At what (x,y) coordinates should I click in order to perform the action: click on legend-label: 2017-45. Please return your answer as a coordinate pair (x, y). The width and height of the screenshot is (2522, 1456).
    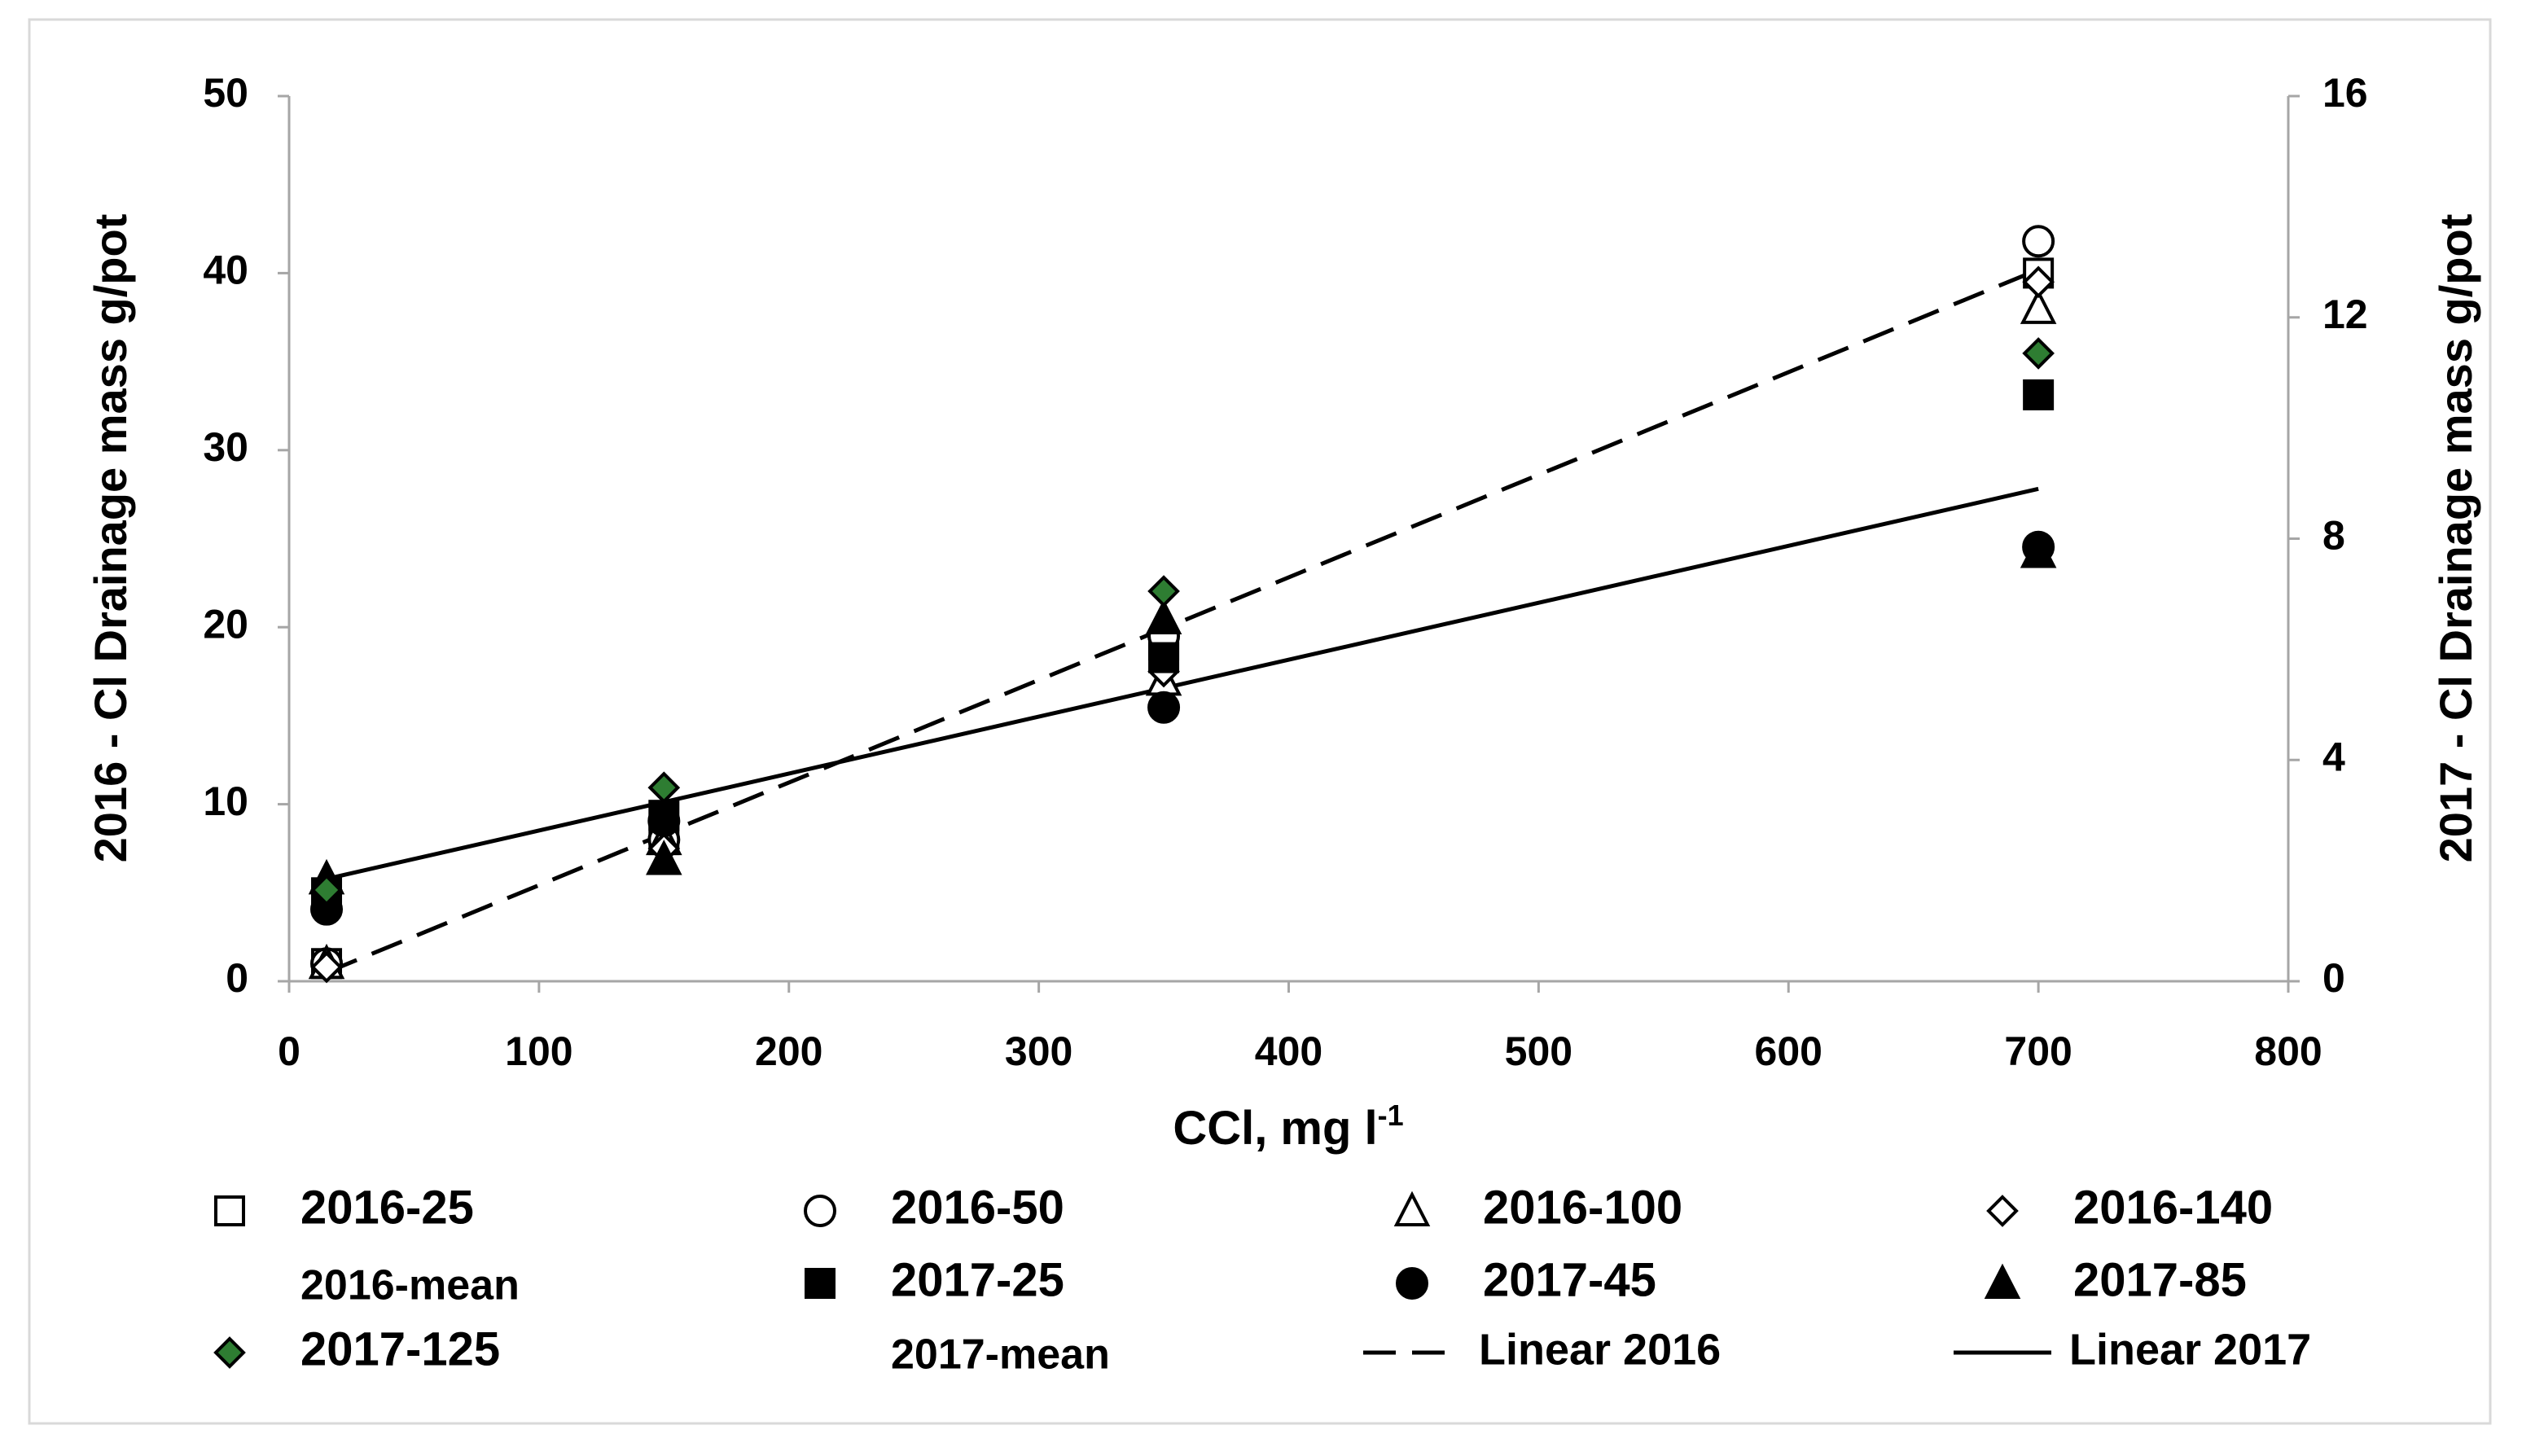
    Looking at the image, I should click on (1569, 1279).